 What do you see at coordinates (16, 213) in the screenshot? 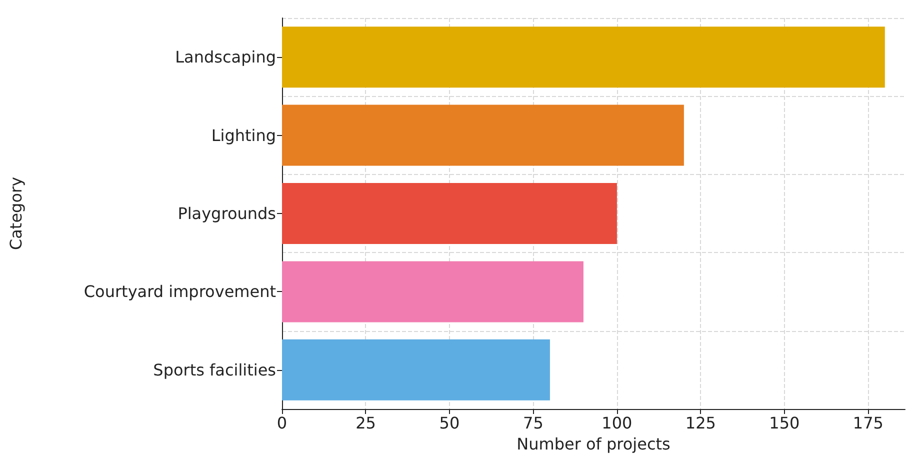
I see `y-axis-title: Category` at bounding box center [16, 213].